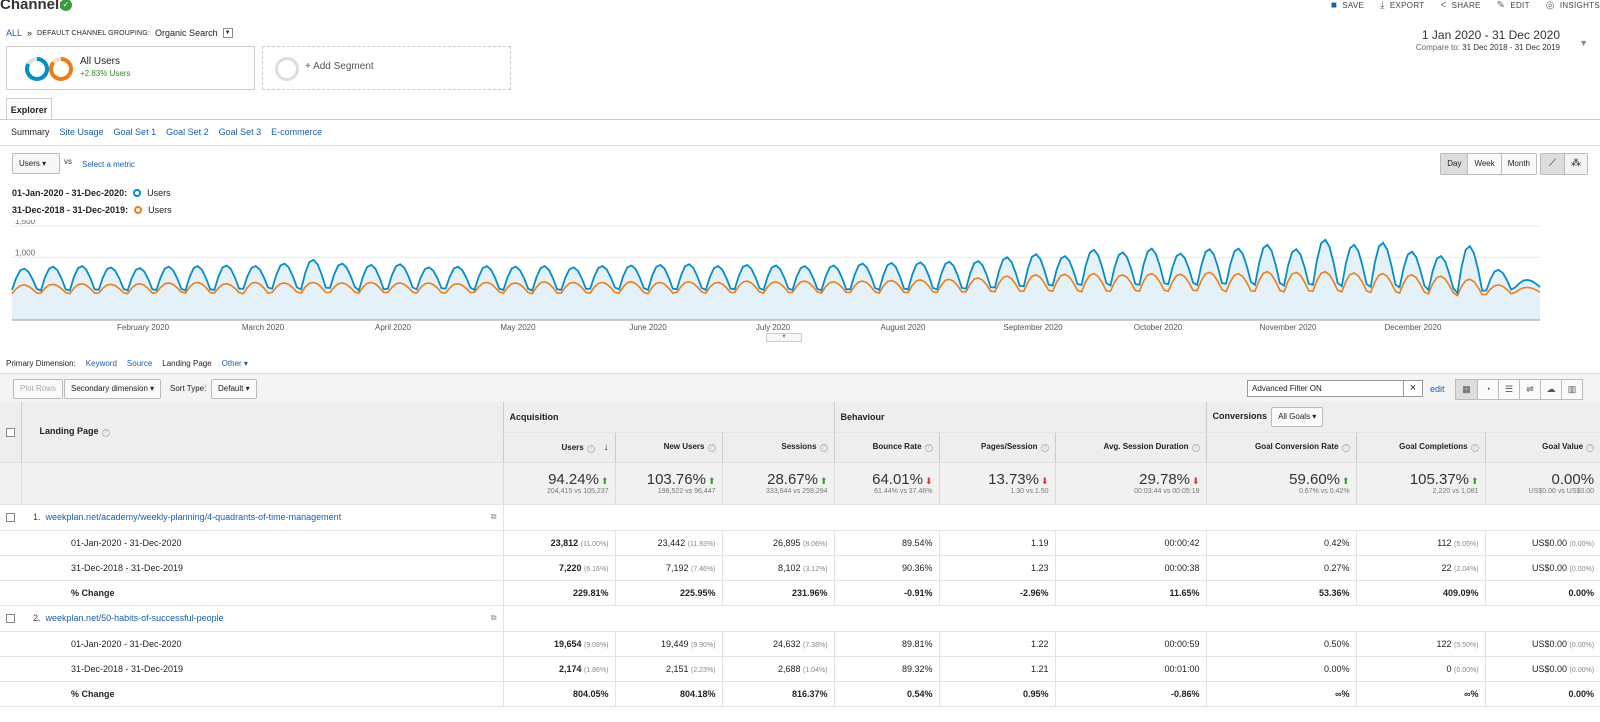 The width and height of the screenshot is (1600, 722). Describe the element at coordinates (778, 447) in the screenshot. I see `column-header-sessions: Sessions?` at that location.